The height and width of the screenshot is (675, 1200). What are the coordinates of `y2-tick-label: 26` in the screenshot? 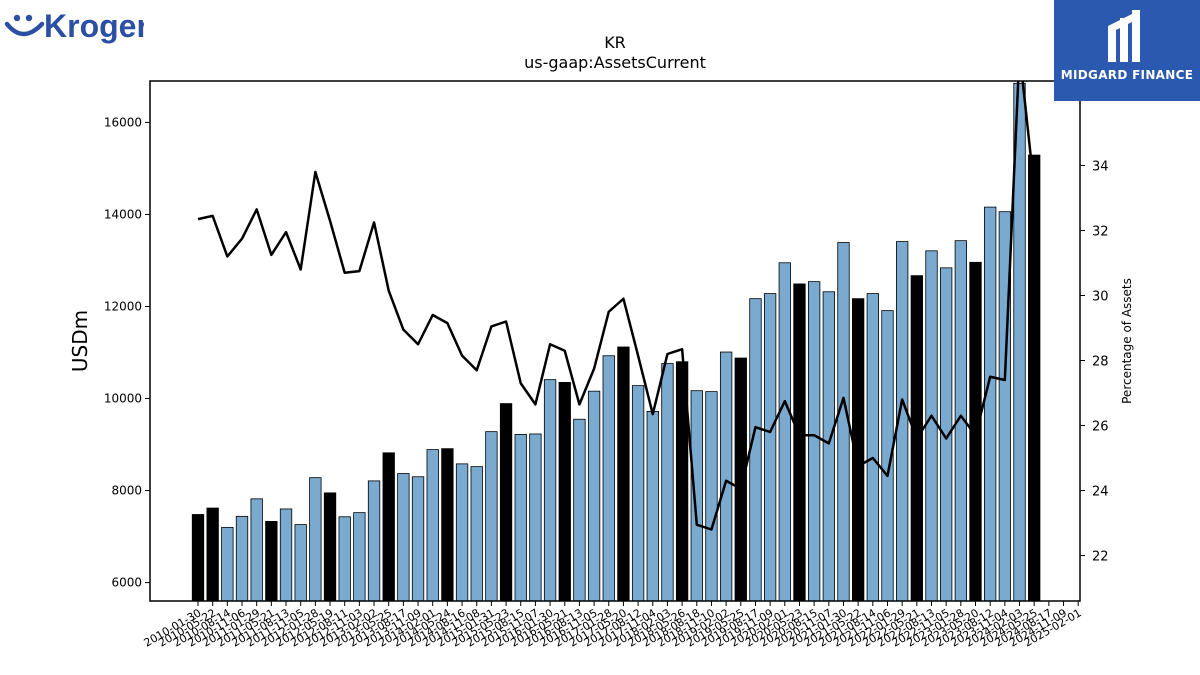 It's located at (1100, 427).